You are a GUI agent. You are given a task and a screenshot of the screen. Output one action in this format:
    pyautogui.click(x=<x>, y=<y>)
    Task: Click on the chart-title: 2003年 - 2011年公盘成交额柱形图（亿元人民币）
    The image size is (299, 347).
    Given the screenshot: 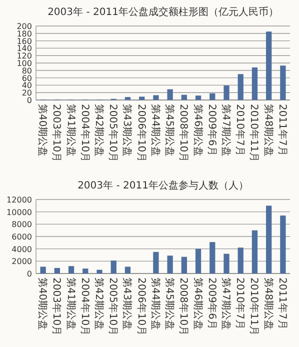 What is the action you would take?
    pyautogui.click(x=163, y=12)
    